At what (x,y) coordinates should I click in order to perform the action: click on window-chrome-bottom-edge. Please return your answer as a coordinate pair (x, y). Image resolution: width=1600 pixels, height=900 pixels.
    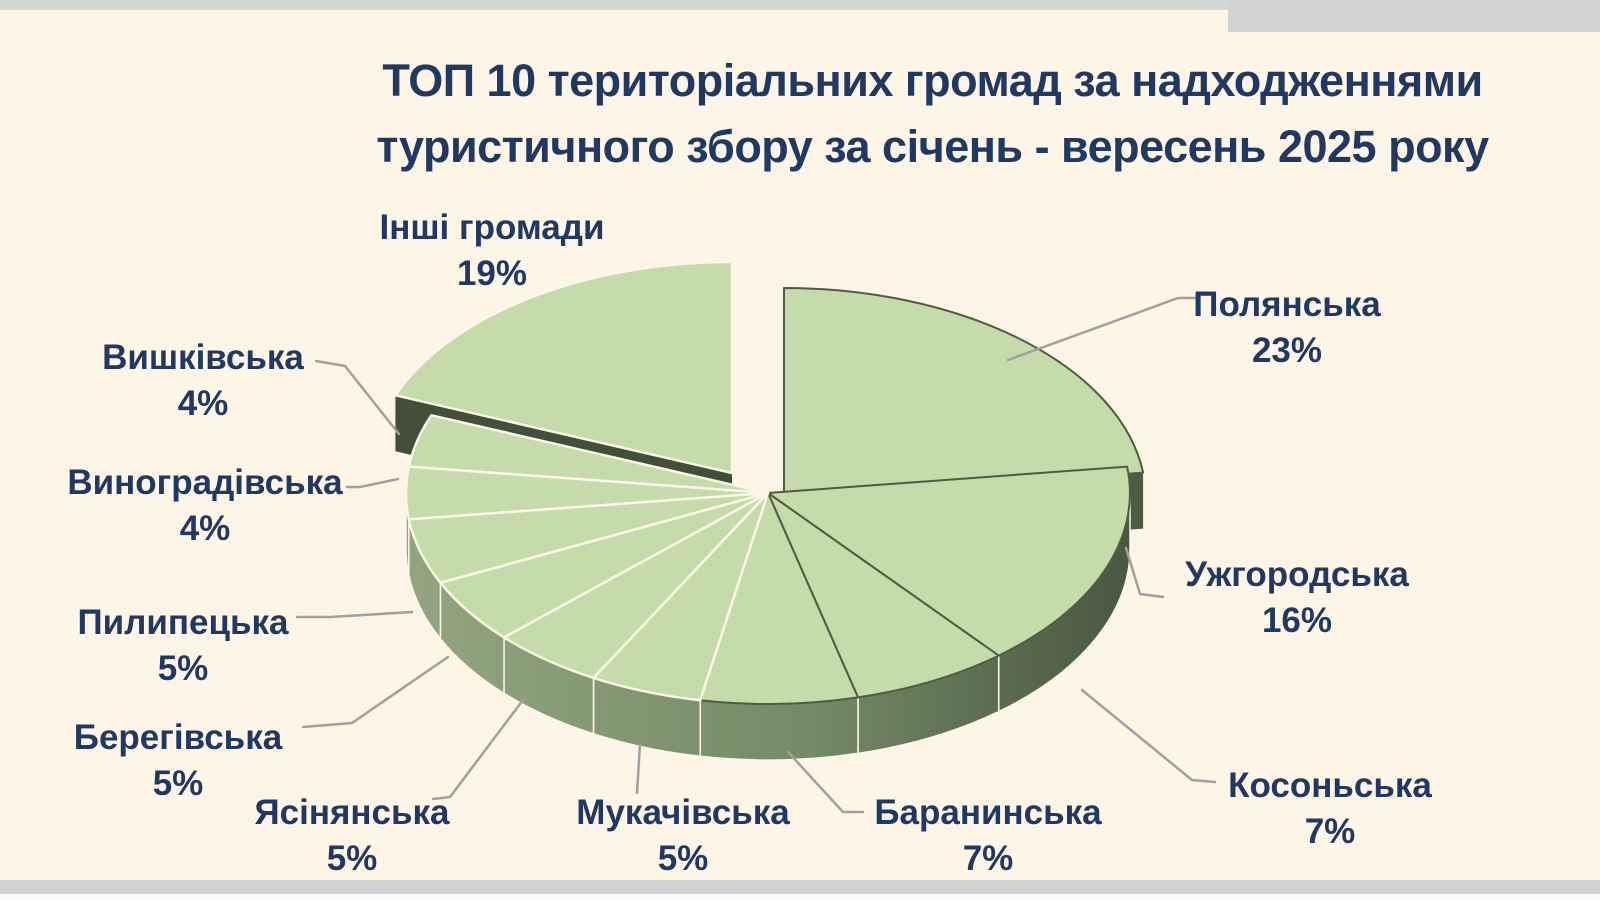
    Looking at the image, I should click on (800, 897).